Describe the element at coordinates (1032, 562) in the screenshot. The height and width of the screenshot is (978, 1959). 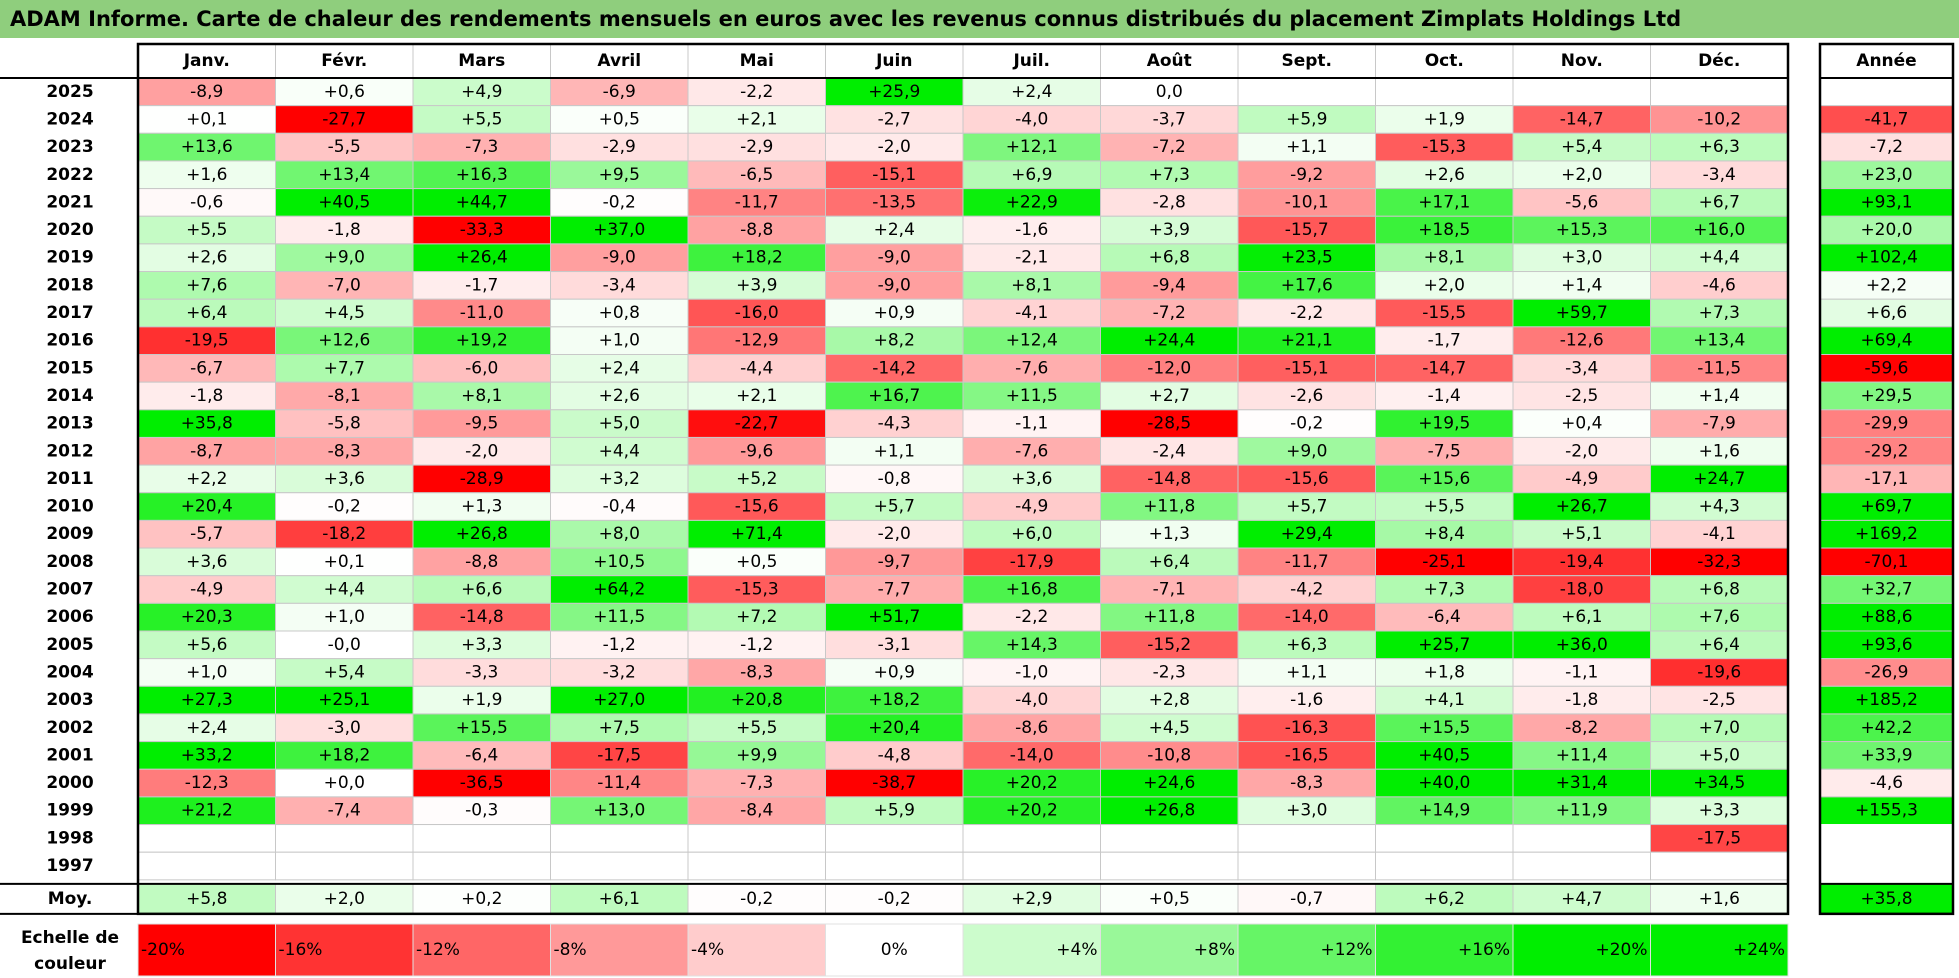
I see `heat-cell-value: -17,9` at that location.